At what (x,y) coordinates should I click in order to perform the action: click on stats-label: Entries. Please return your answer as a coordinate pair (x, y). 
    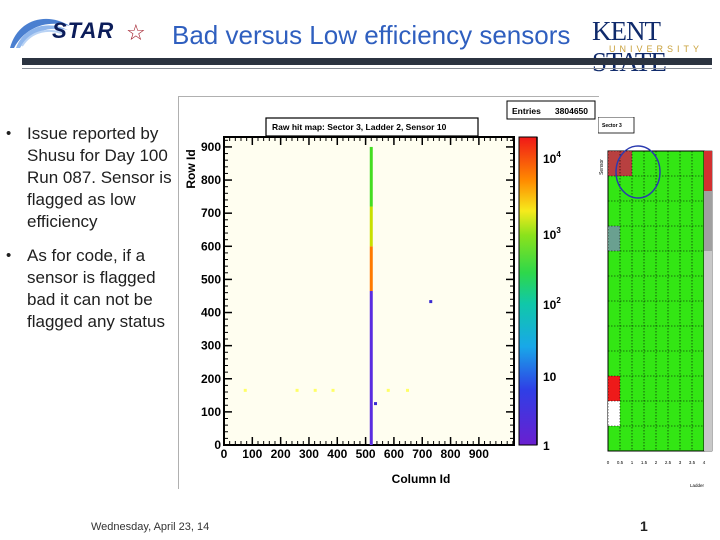
    Looking at the image, I should click on (526, 111).